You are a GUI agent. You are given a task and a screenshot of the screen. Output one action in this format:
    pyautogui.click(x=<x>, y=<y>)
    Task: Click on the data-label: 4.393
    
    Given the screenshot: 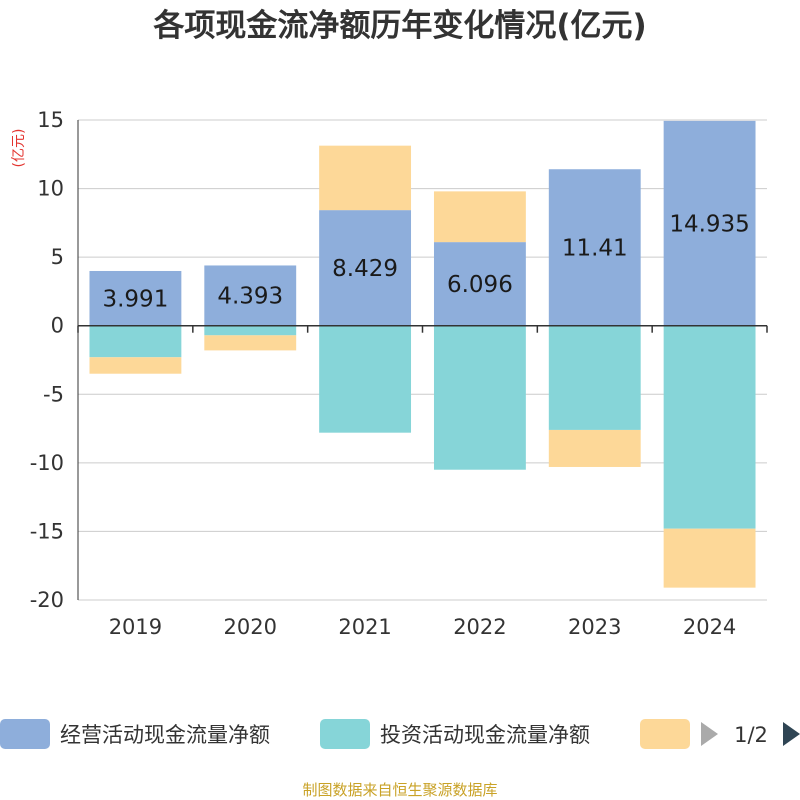 What is the action you would take?
    pyautogui.click(x=250, y=297)
    